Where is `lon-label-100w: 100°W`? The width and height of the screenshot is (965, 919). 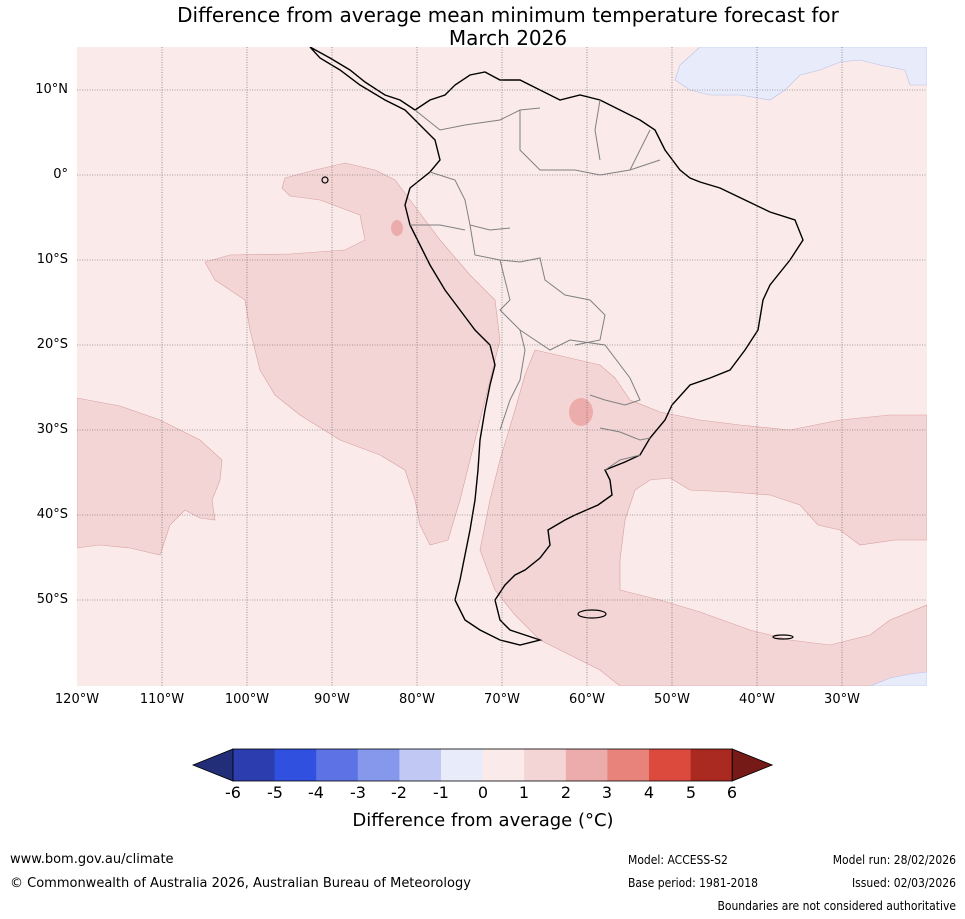 lon-label-100w: 100°W is located at coordinates (247, 699).